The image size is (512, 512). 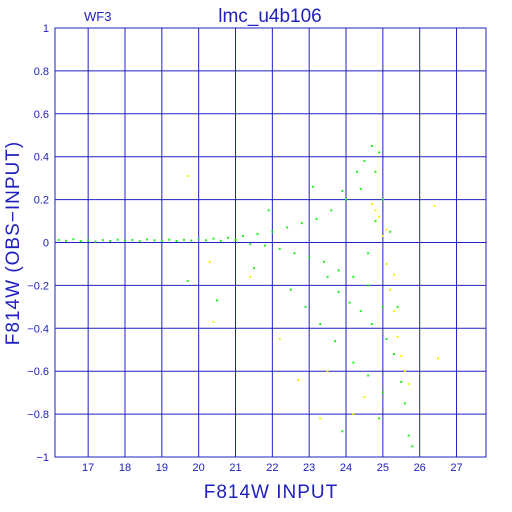 What do you see at coordinates (456, 468) in the screenshot?
I see `x-tick-label: 27` at bounding box center [456, 468].